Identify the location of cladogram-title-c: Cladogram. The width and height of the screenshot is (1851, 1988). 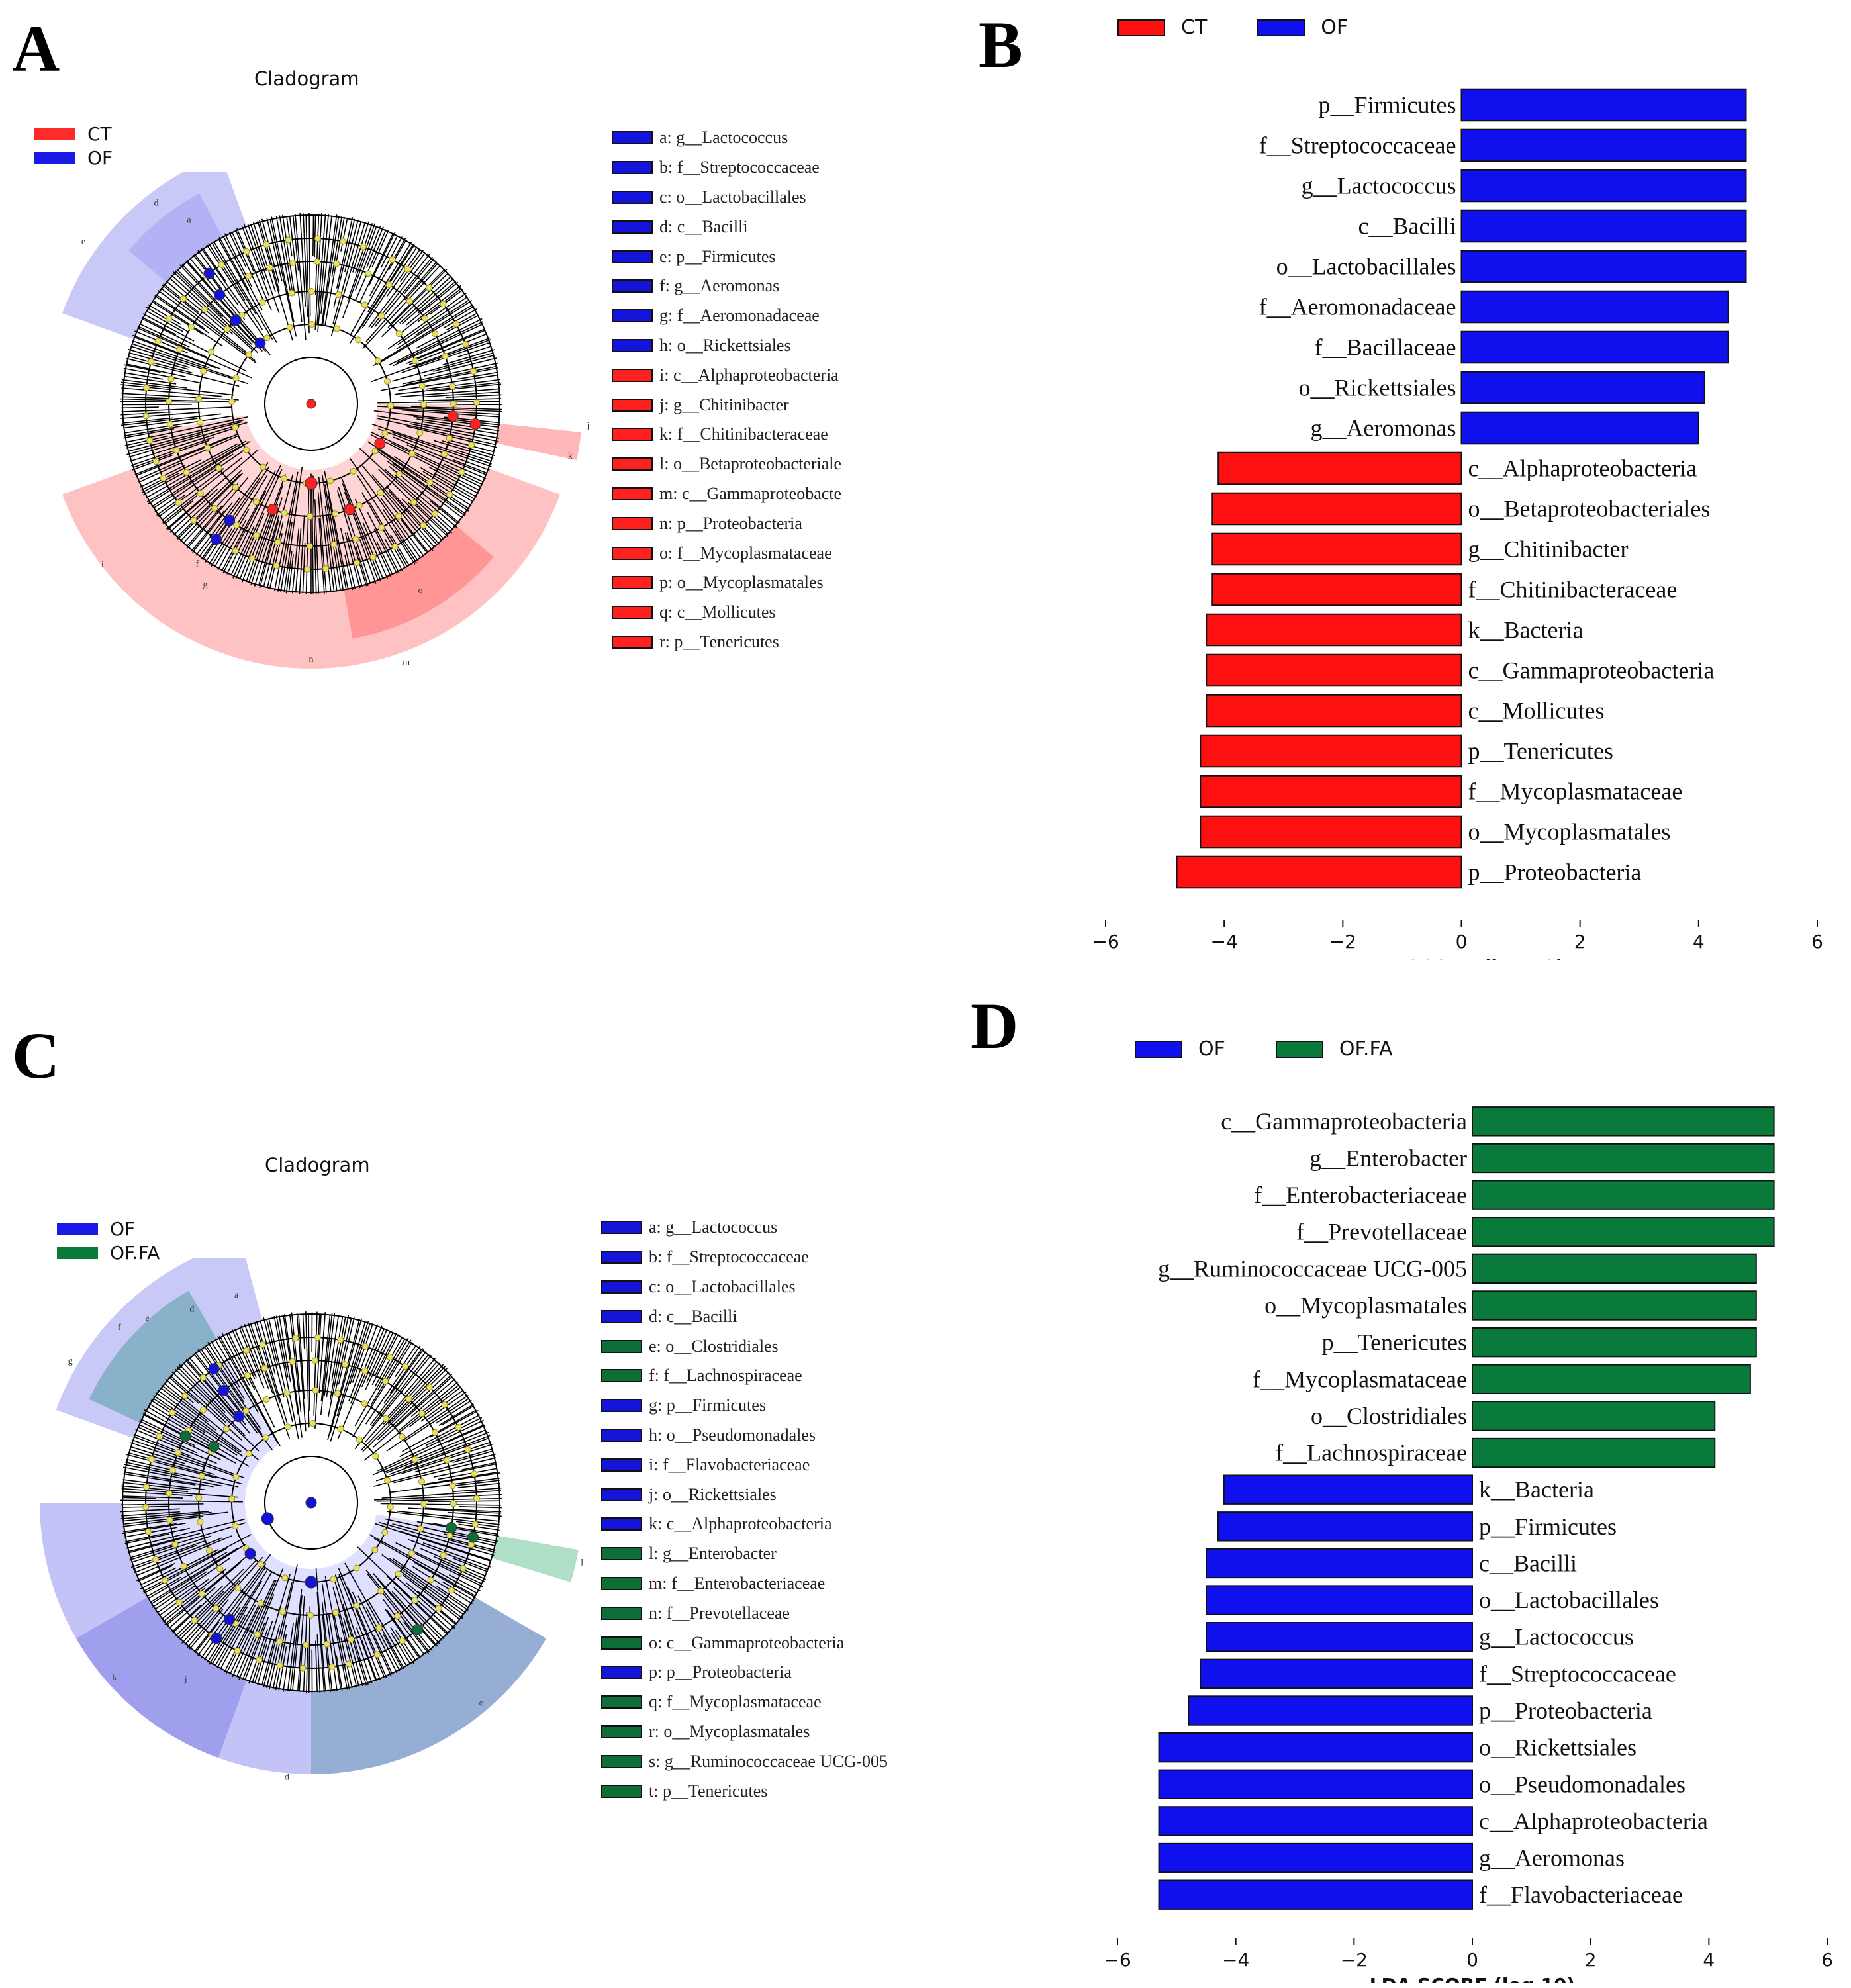
(317, 1165).